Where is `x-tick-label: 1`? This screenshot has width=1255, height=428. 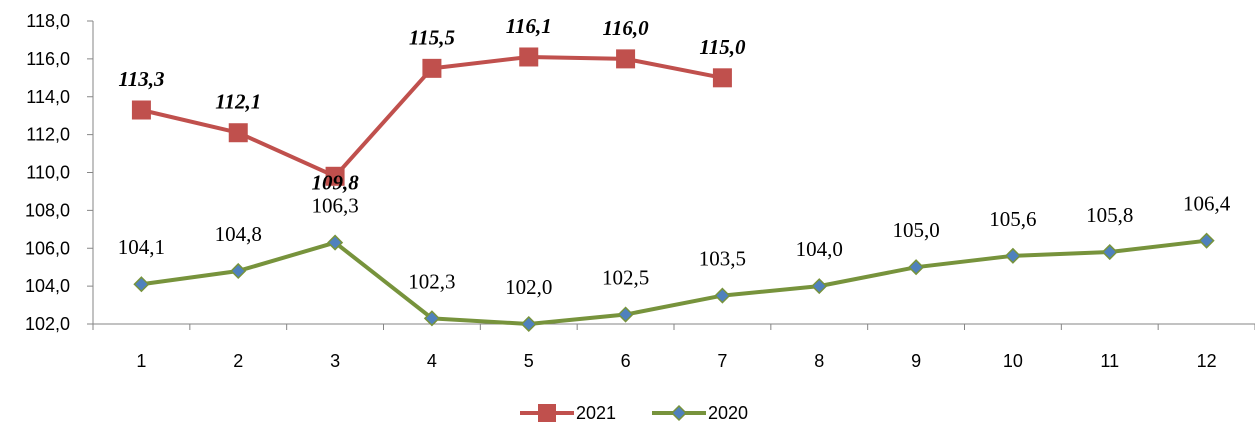
x-tick-label: 1 is located at coordinates (141, 361).